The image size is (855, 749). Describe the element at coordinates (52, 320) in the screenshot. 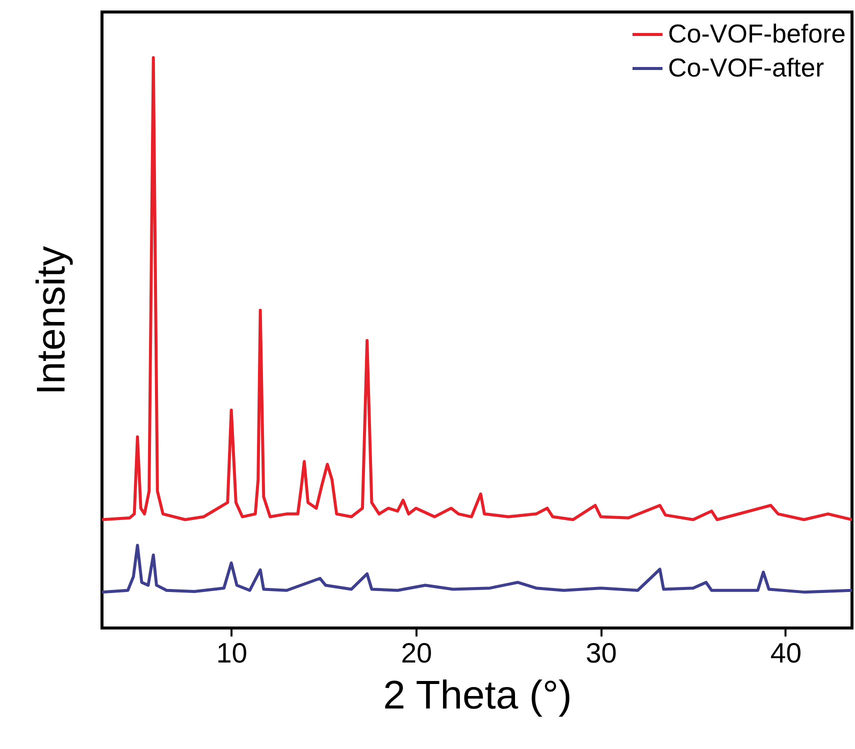

I see `y-axis-title: Intensity` at that location.